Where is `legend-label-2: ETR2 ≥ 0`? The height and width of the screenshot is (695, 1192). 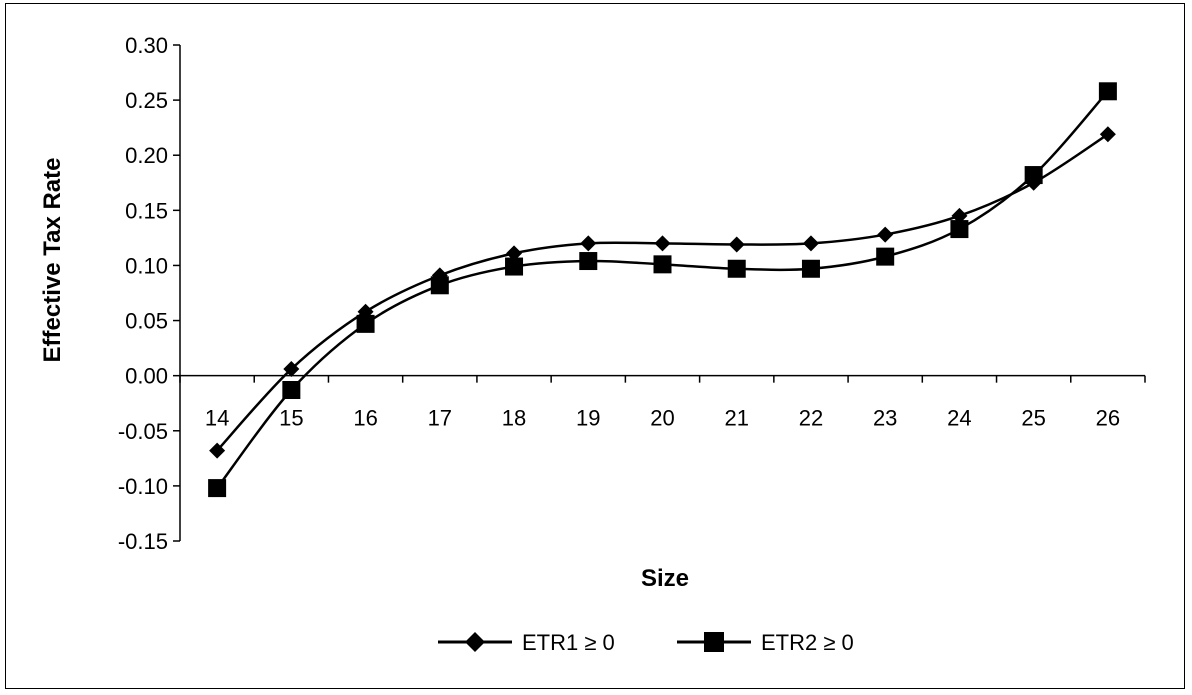 legend-label-2: ETR2 ≥ 0 is located at coordinates (807, 642).